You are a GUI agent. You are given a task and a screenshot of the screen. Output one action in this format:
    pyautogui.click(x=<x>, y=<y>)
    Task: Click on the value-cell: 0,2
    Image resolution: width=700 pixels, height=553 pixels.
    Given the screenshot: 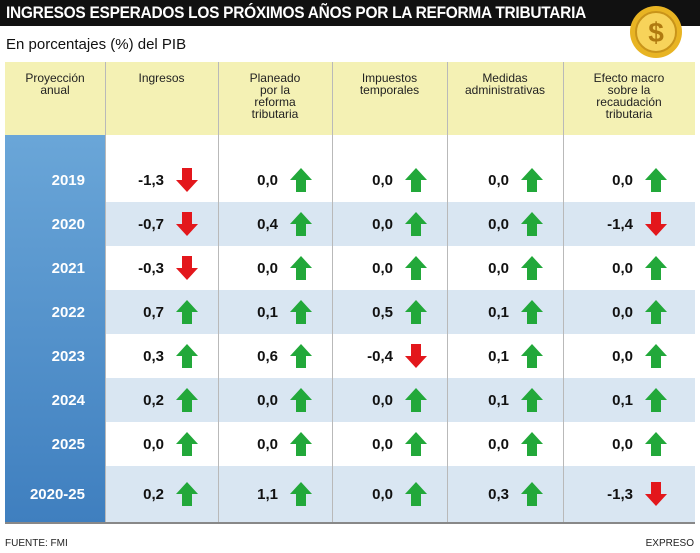 What is the action you would take?
    pyautogui.click(x=161, y=494)
    